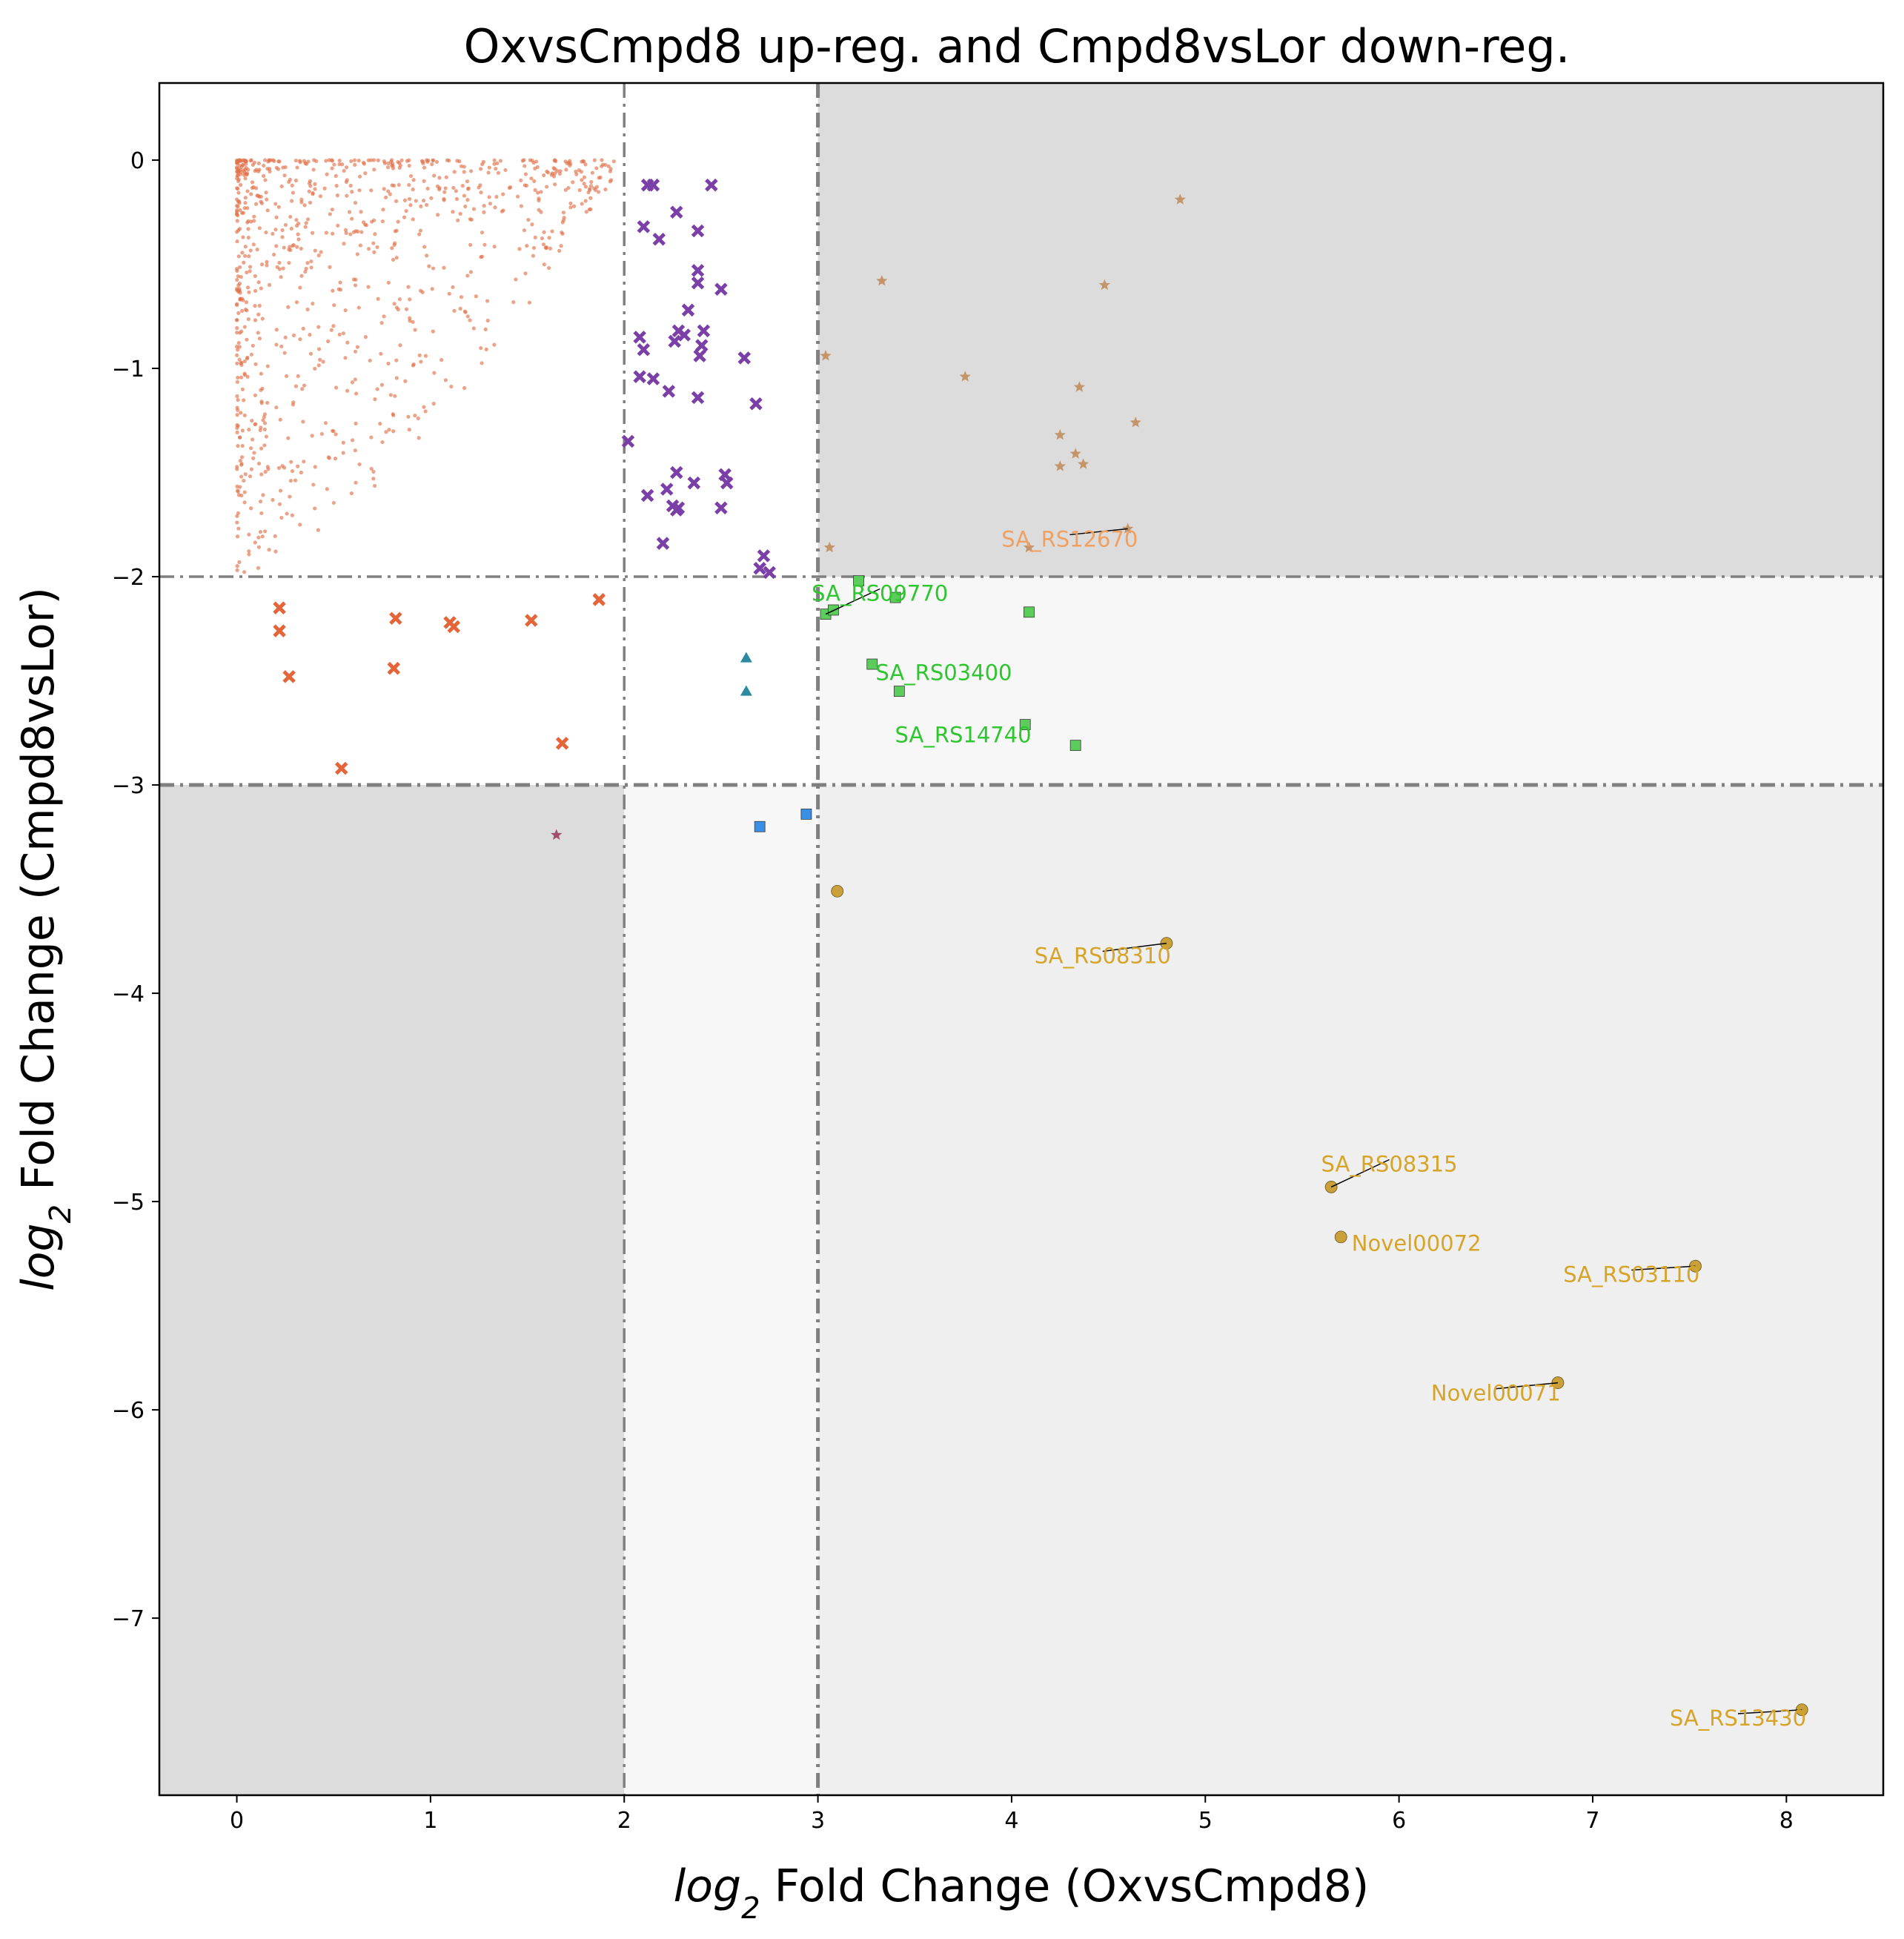 The height and width of the screenshot is (1939, 1904). What do you see at coordinates (852, 601) in the screenshot?
I see `annotation-leader` at bounding box center [852, 601].